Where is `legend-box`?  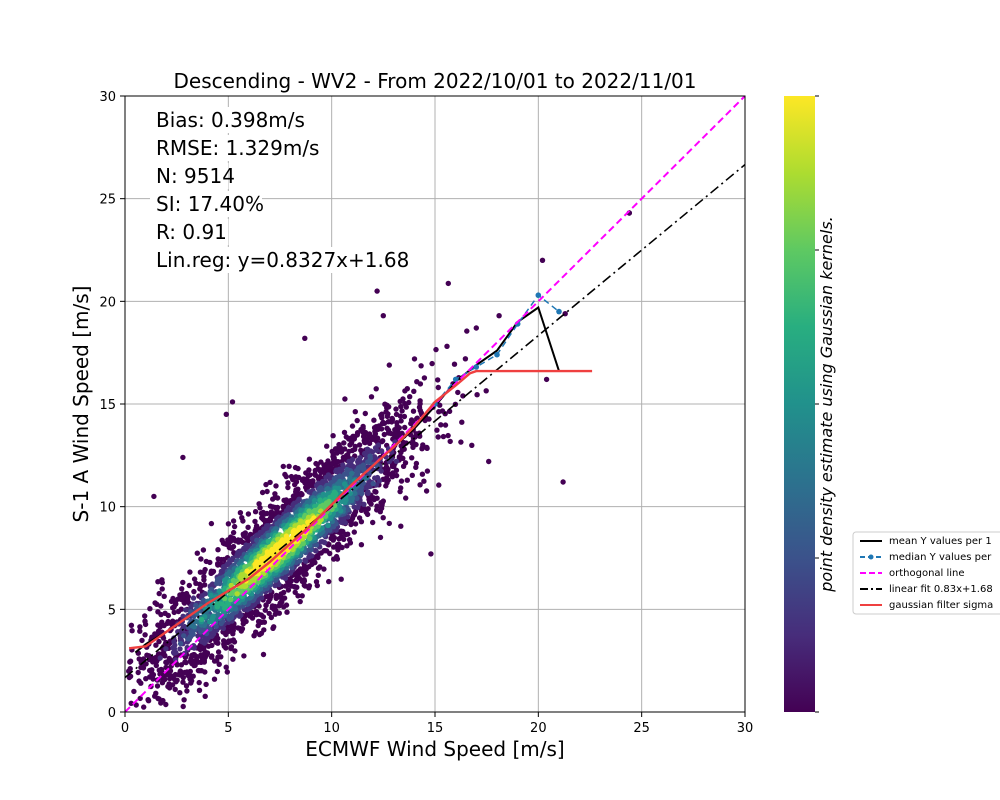 legend-box is located at coordinates (926, 573).